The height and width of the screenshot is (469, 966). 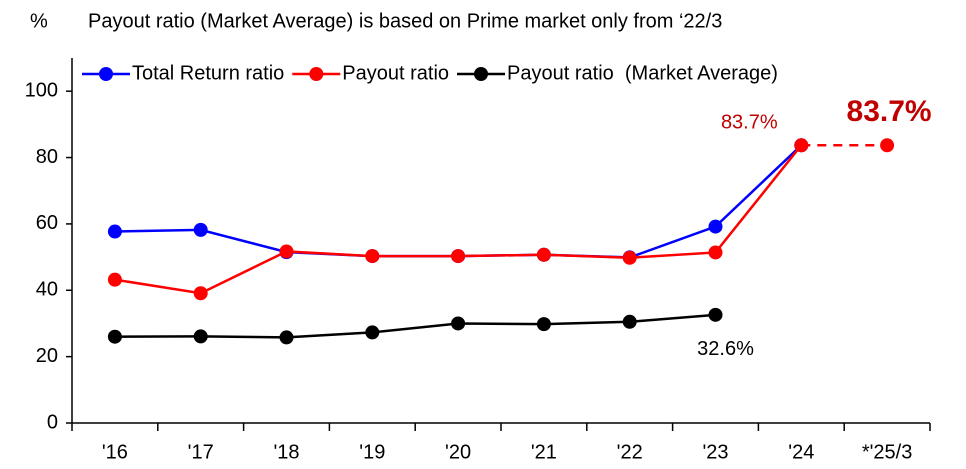 I want to click on x-tick-label: '17, so click(x=201, y=452).